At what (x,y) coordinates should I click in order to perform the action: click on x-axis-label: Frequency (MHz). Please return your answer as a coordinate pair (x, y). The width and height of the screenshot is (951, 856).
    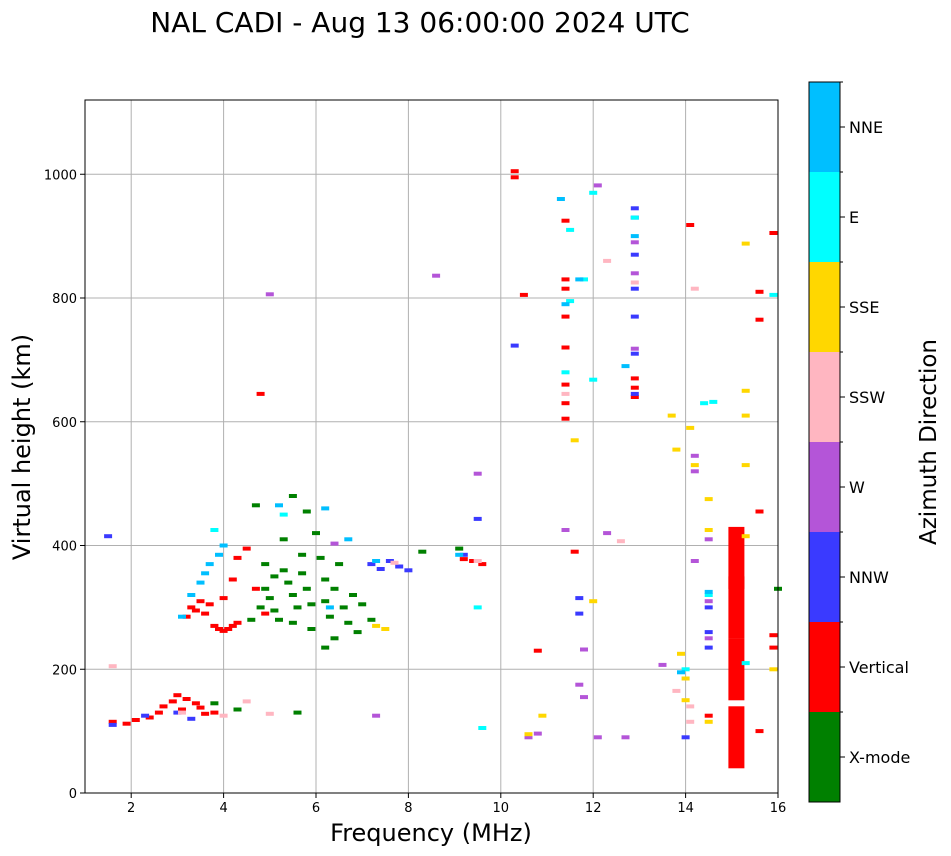
    Looking at the image, I should click on (431, 833).